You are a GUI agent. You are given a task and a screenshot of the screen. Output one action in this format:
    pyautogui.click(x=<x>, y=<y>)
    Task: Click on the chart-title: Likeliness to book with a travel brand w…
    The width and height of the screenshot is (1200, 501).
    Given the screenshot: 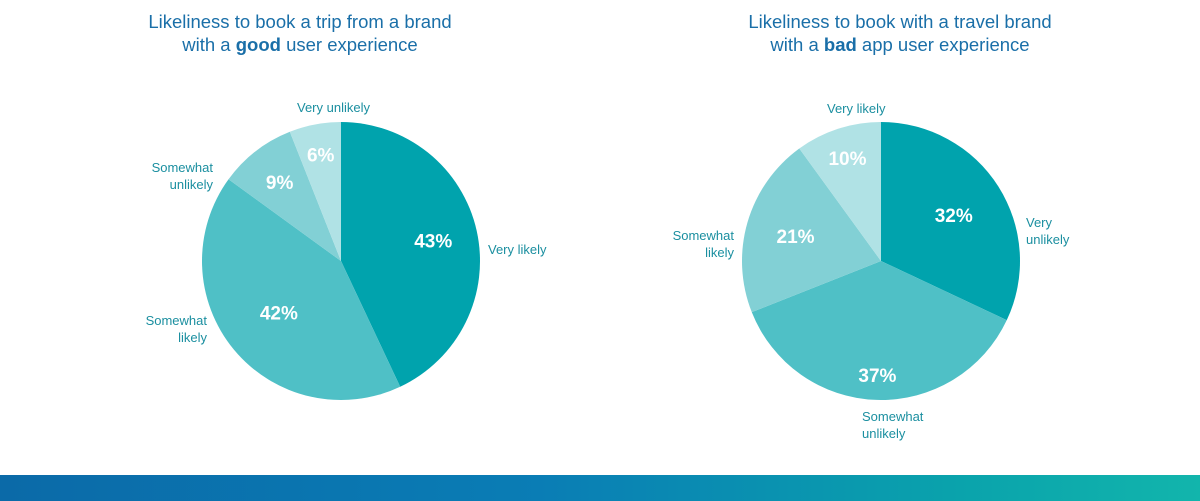 What is the action you would take?
    pyautogui.click(x=900, y=33)
    